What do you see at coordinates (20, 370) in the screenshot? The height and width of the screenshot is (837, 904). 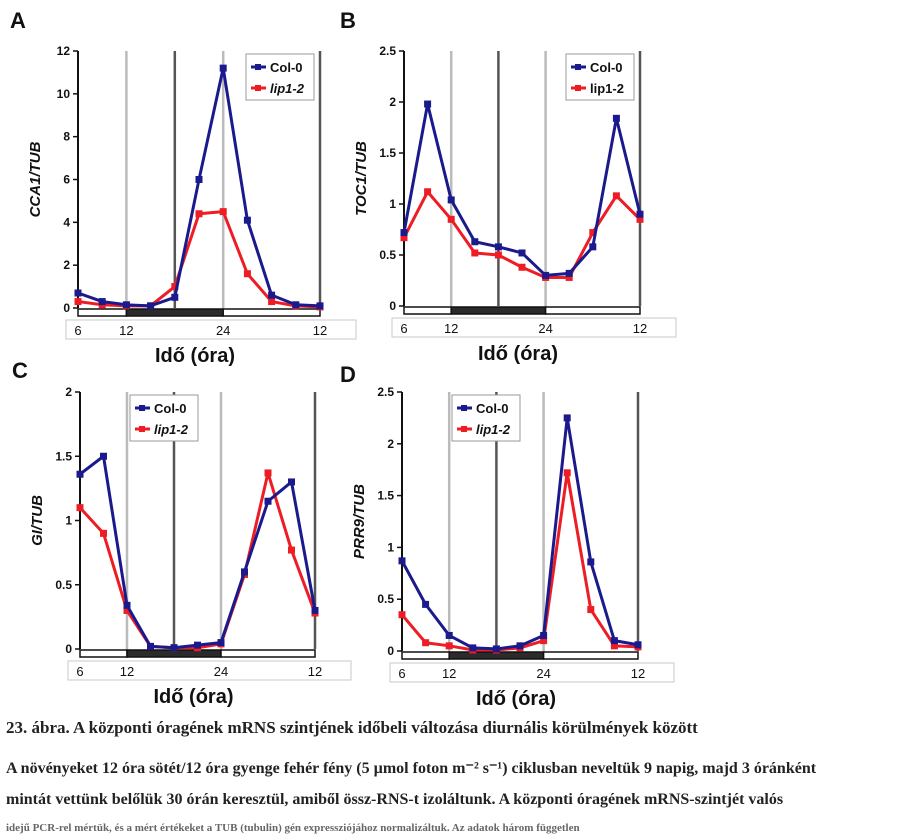 I see `panel-letter: C` at bounding box center [20, 370].